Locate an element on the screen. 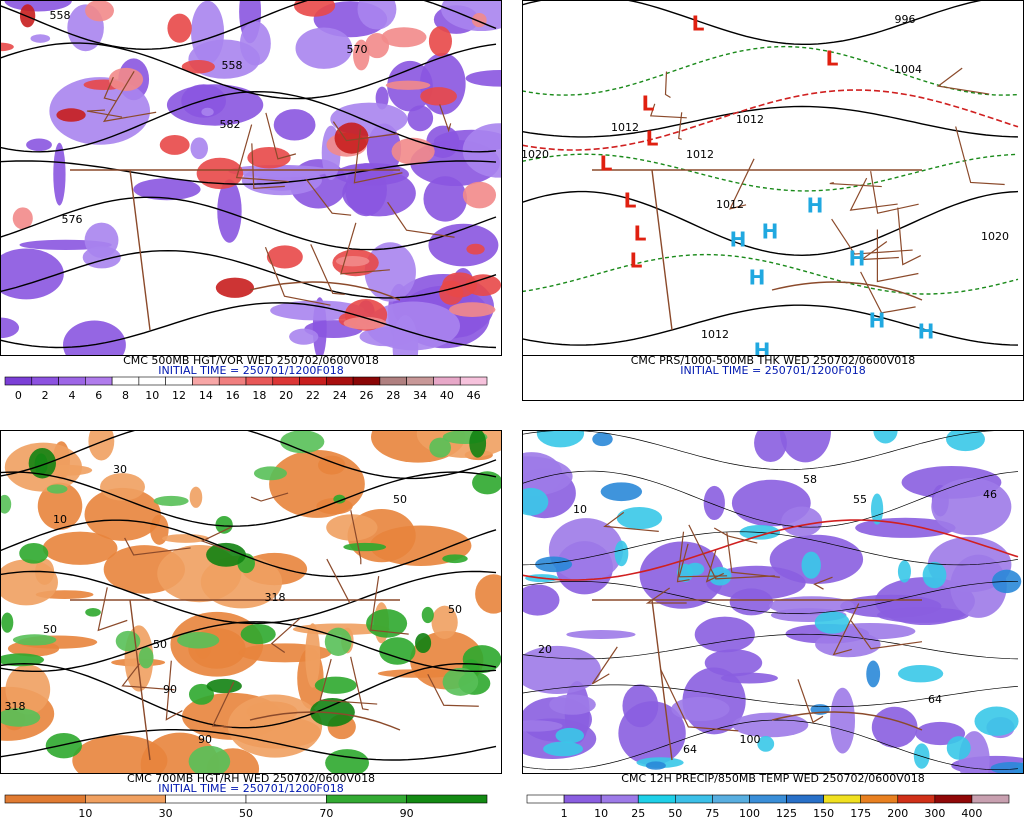 This screenshot has width=1024, height=823. pressure-center: H is located at coordinates (738, 240).